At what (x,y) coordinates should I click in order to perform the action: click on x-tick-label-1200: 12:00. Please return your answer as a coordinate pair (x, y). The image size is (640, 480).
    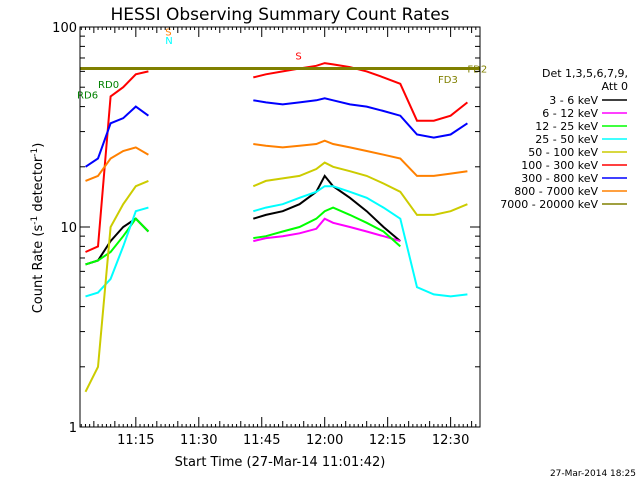
    Looking at the image, I should click on (324, 440).